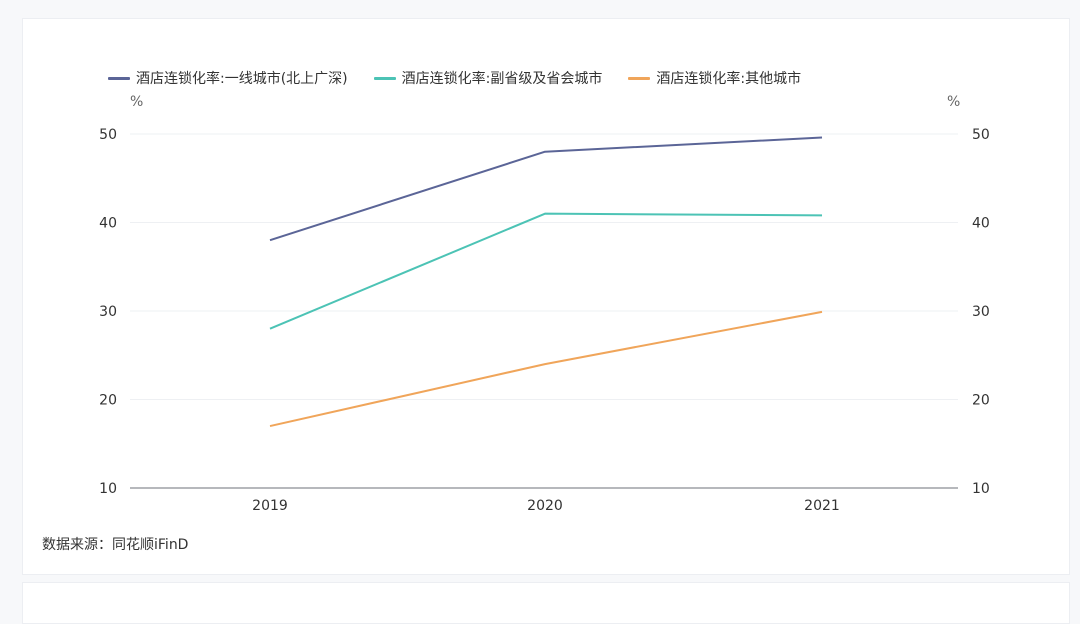 The image size is (1080, 624). Describe the element at coordinates (981, 135) in the screenshot. I see `y-tick-label-right: 50` at that location.